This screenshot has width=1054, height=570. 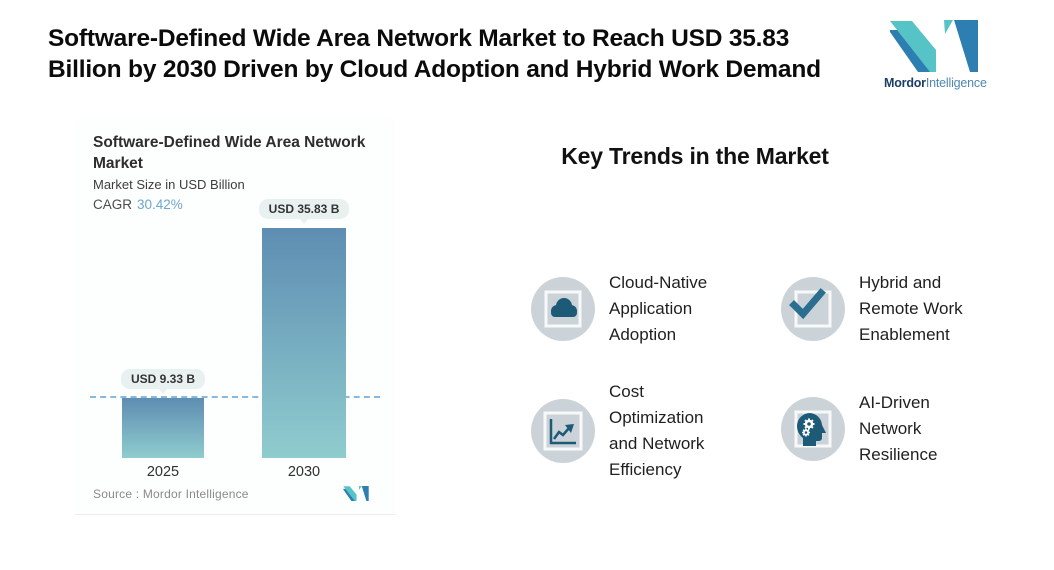 What do you see at coordinates (304, 343) in the screenshot?
I see `bar-2030` at bounding box center [304, 343].